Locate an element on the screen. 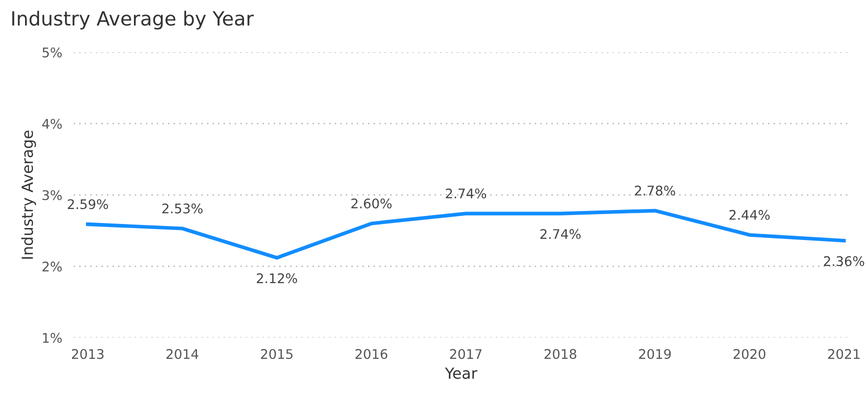  data-label: 2.12% is located at coordinates (277, 278).